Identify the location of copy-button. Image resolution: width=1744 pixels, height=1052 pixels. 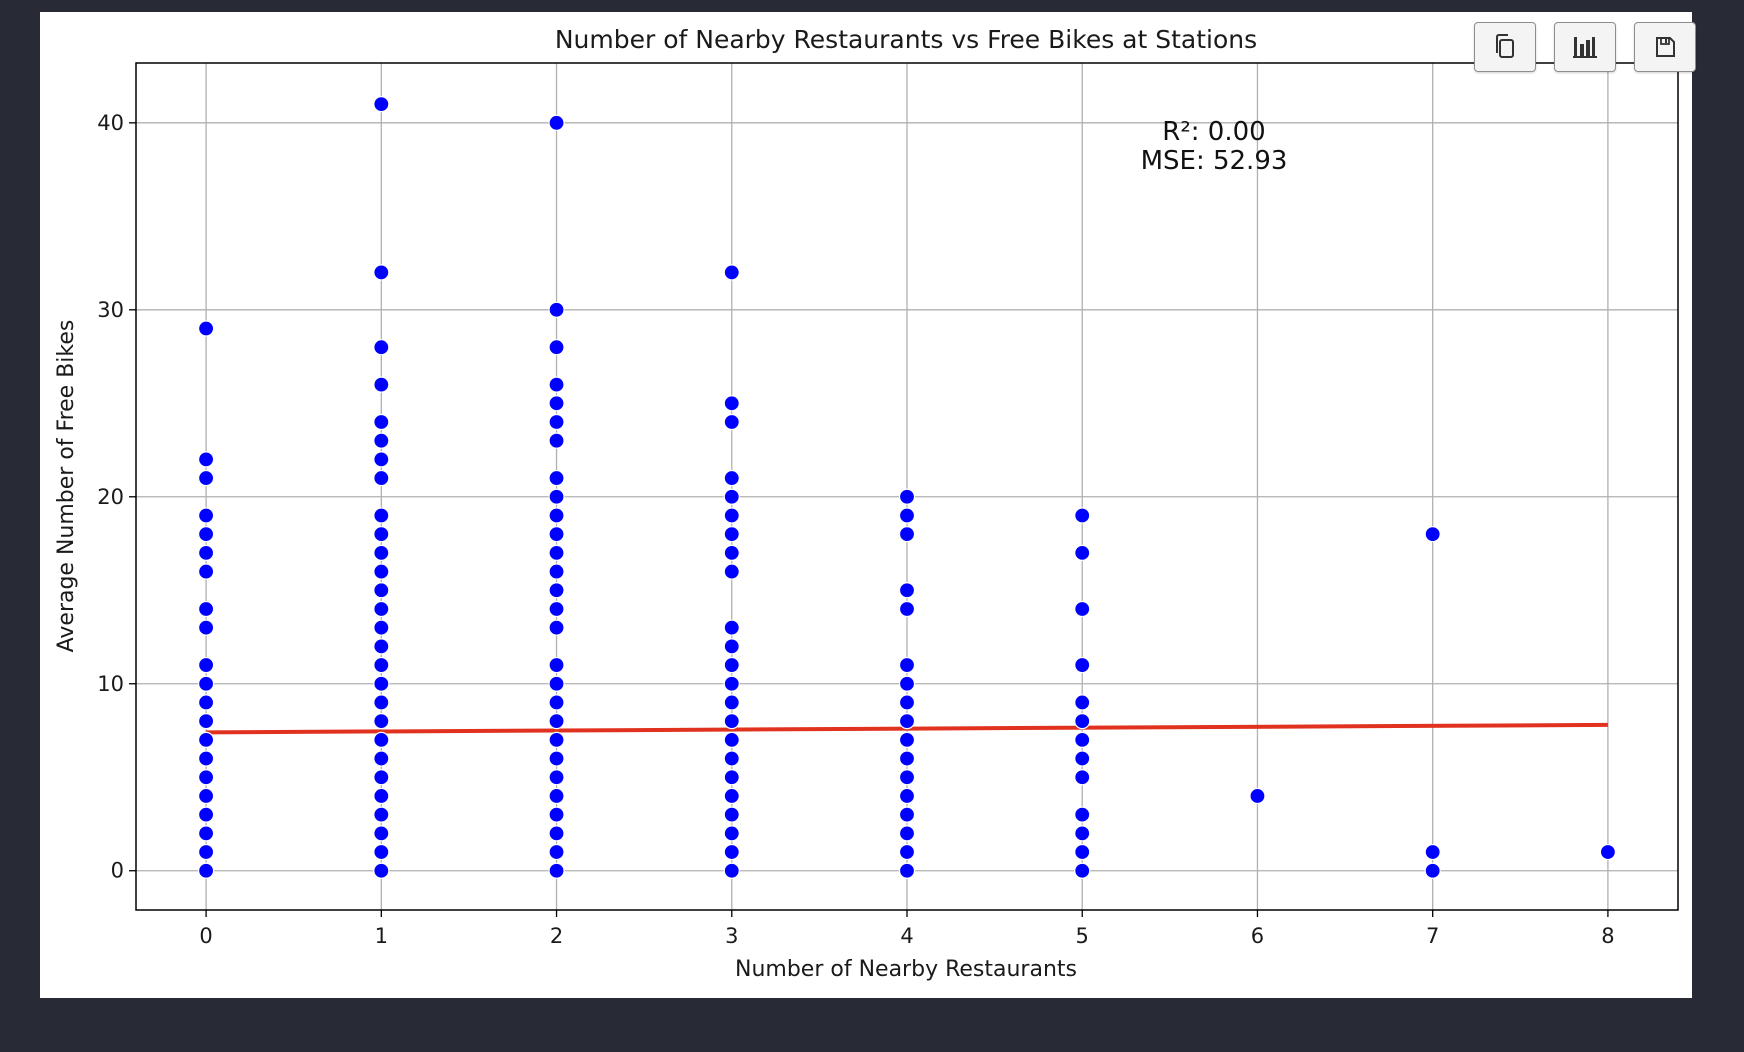
(1505, 47).